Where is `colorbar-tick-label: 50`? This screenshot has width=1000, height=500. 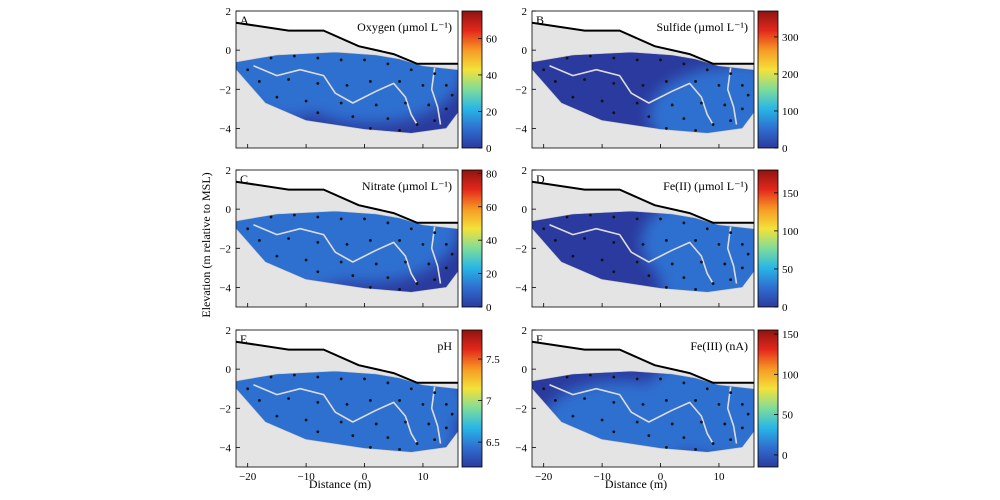 colorbar-tick-label: 50 is located at coordinates (788, 270).